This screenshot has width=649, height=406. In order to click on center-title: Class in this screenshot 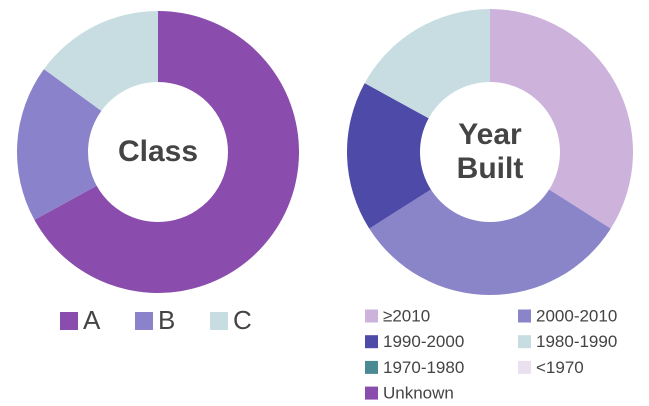, I will do `click(158, 151)`.